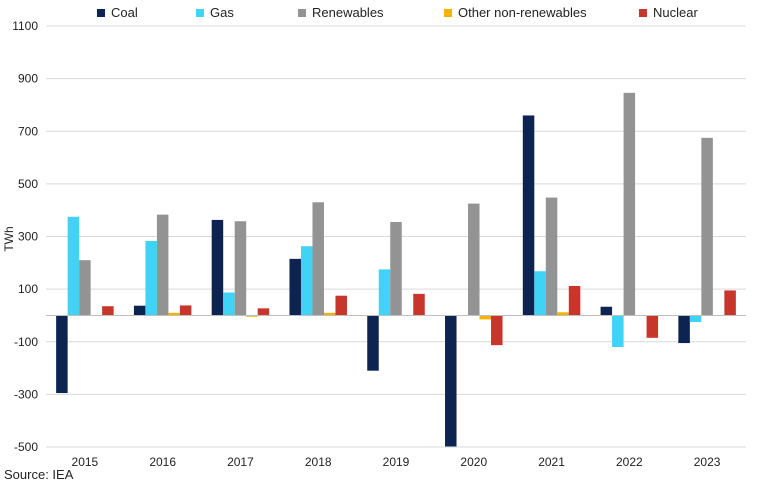 The height and width of the screenshot is (487, 770). What do you see at coordinates (707, 462) in the screenshot?
I see `x-tick-label: 2023` at bounding box center [707, 462].